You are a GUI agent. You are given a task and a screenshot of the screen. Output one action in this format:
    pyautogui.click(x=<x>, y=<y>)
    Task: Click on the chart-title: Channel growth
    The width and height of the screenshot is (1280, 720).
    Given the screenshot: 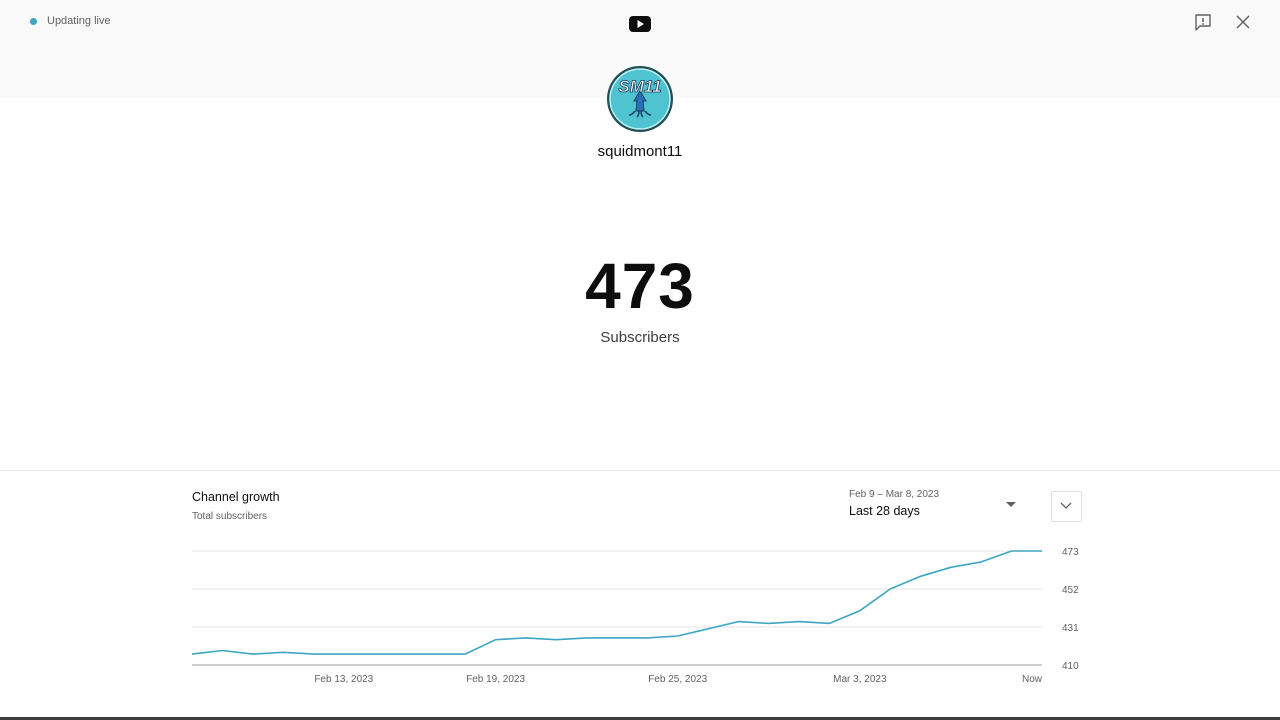 What is the action you would take?
    pyautogui.click(x=236, y=497)
    